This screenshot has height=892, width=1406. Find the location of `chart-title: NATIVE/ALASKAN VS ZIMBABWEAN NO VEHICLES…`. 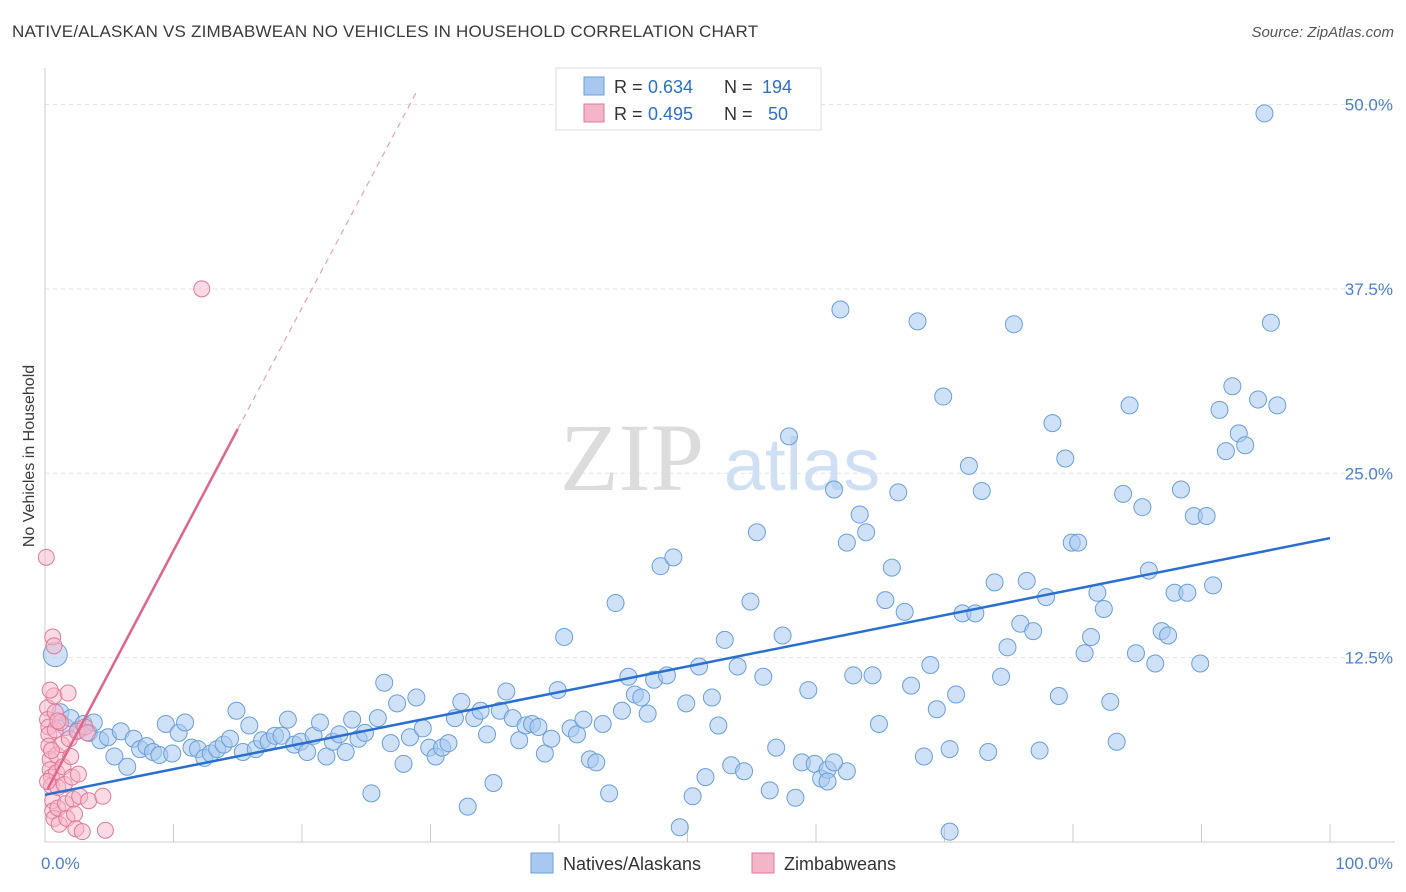

chart-title: NATIVE/ALASKAN VS ZIMBABWEAN NO VEHICLES… is located at coordinates (385, 31).